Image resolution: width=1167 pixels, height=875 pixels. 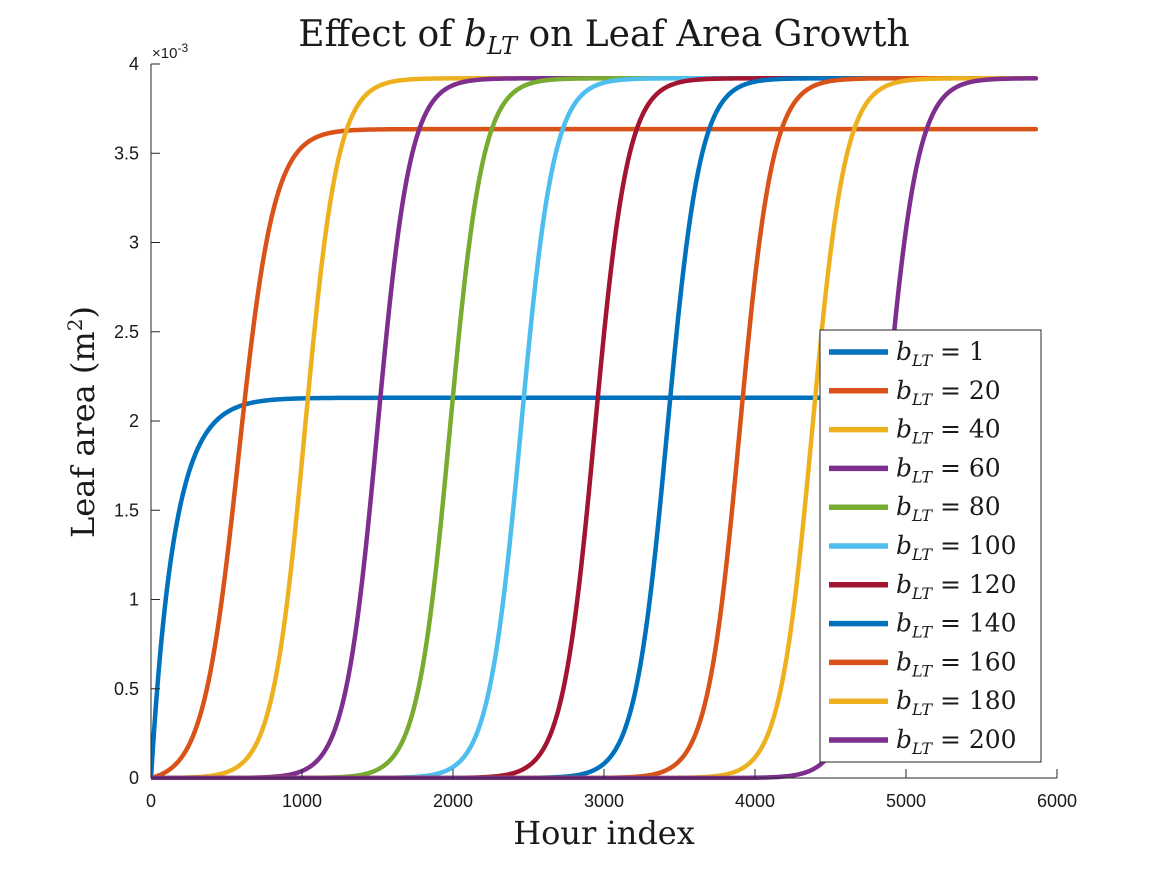 I want to click on legend-series-name: = 20, so click(x=966, y=390).